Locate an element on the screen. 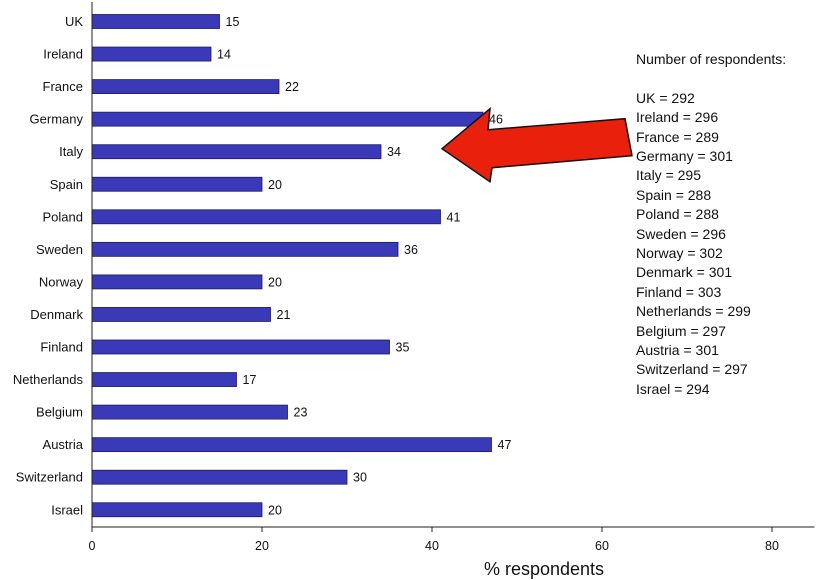 This screenshot has width=832, height=580. bar-israel is located at coordinates (177, 510).